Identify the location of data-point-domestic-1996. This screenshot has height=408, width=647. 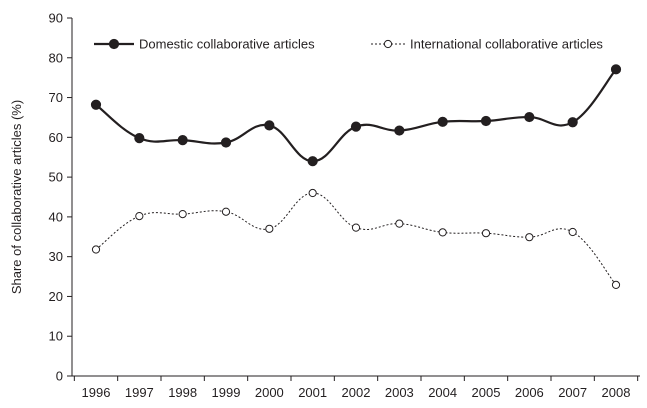
(96, 104).